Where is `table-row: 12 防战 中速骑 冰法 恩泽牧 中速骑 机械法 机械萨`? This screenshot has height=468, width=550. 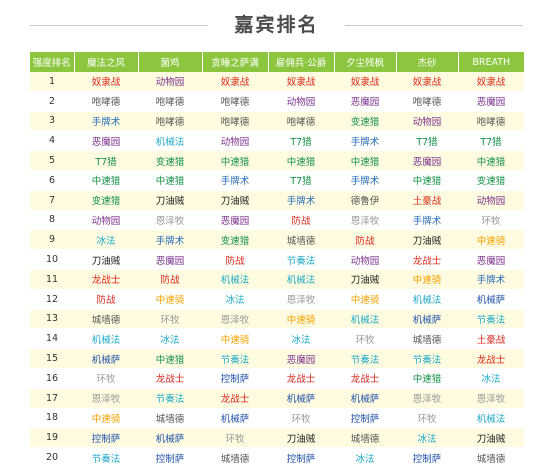
table-row: 12 防战 中速骑 冰法 恩泽牧 中速骑 机械法 机械萨 is located at coordinates (277, 299).